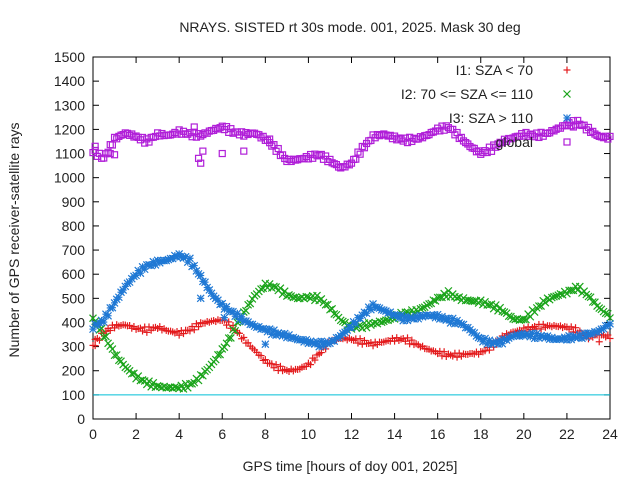 The height and width of the screenshot is (480, 640). What do you see at coordinates (136, 434) in the screenshot?
I see `x-tick-label: 2` at bounding box center [136, 434].